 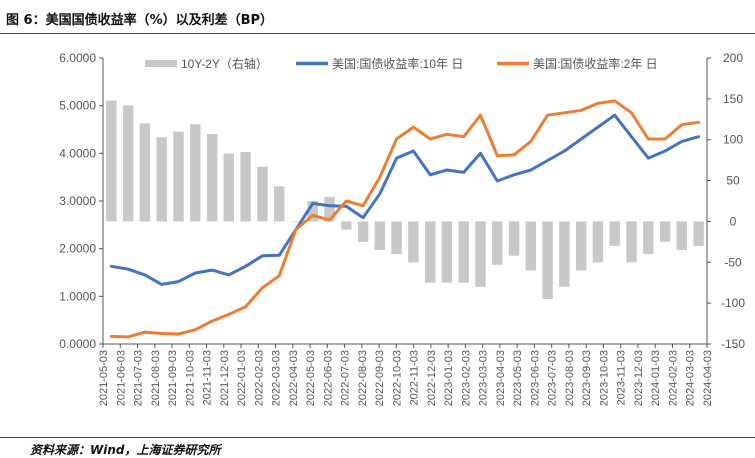 I want to click on source-note: 资料来源：Wind，上海证券研究所, so click(x=125, y=450).